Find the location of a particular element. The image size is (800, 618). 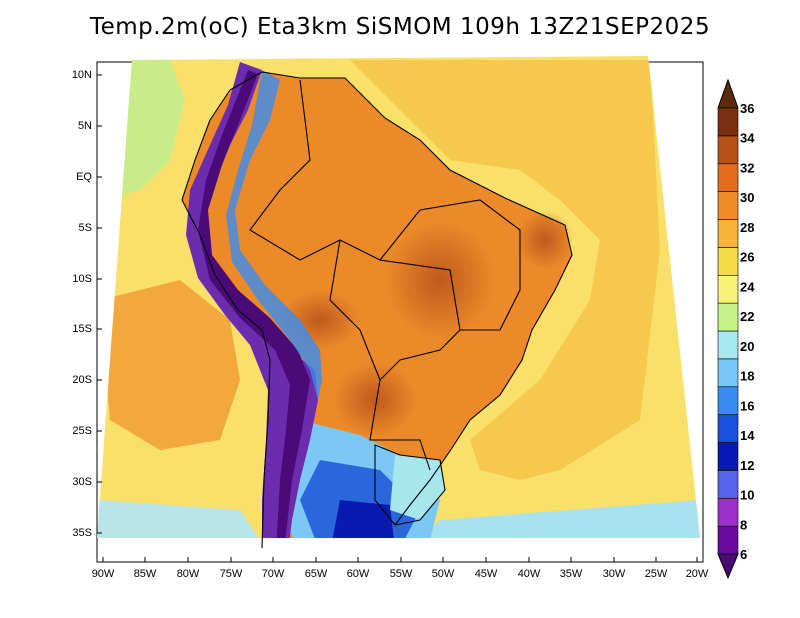

colorbar: 6 8 10 12 14 16 18 20 22 24 26 28 30 32 34 36 is located at coordinates (736, 329).